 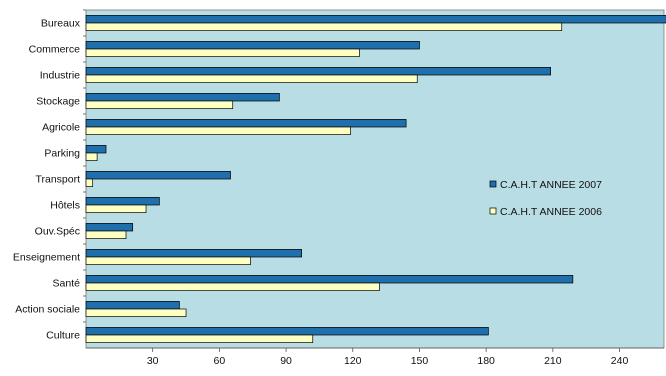 What do you see at coordinates (545, 198) in the screenshot?
I see `legend: C.A.H.T ANNEE 2007 C.A.H.T ANNEE 2006` at bounding box center [545, 198].